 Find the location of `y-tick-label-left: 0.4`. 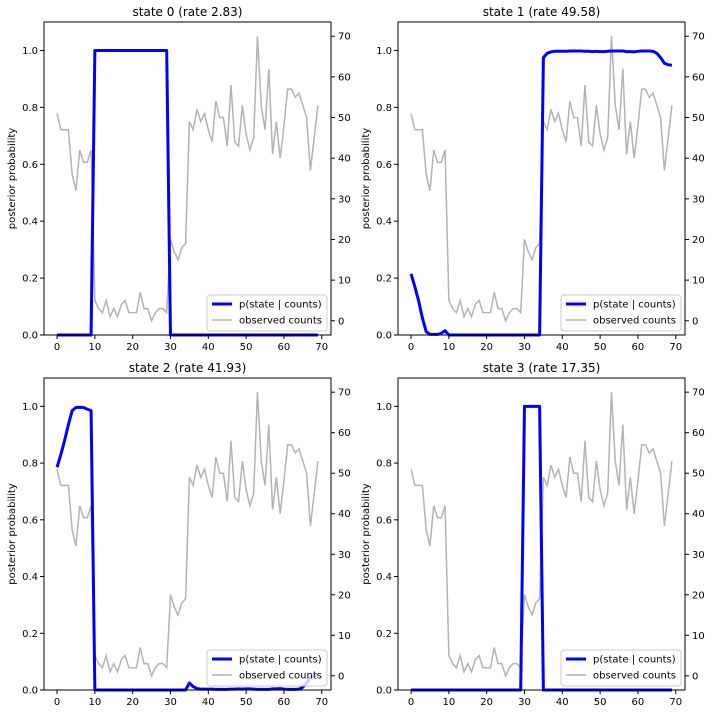

y-tick-label-left: 0.4 is located at coordinates (30, 222).